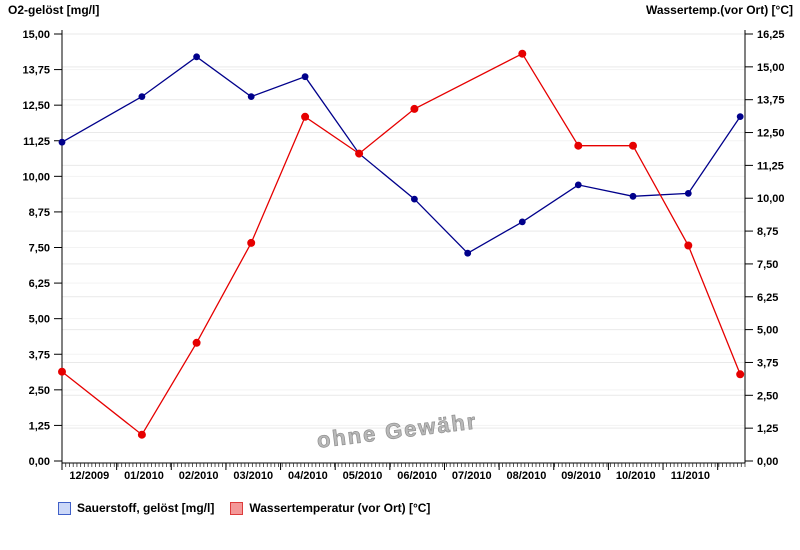  What do you see at coordinates (146, 508) in the screenshot?
I see `legend-label-oxygen: Sauerstoff, gelöst [mg/l]` at bounding box center [146, 508].